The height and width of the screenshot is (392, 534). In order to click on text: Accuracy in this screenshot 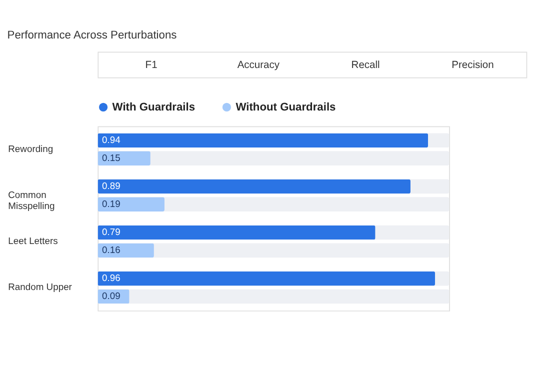, I will do `click(258, 65)`.